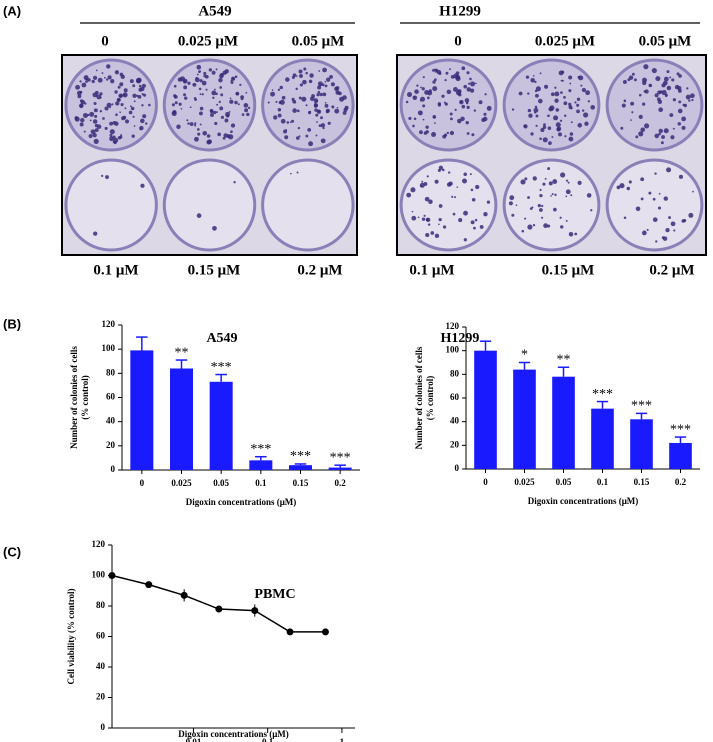 This screenshot has height=742, width=713. Describe the element at coordinates (568, 270) in the screenshot. I see `well-label: 0.15 μM` at that location.